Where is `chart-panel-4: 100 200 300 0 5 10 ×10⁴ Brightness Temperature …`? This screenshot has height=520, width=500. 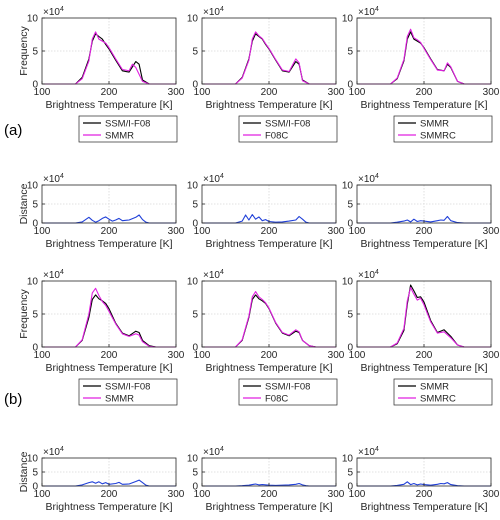
chart-panel-4: 100 200 300 0 5 10 ×10⁴ Brightness Temperature … is located at coordinates (101, 211).